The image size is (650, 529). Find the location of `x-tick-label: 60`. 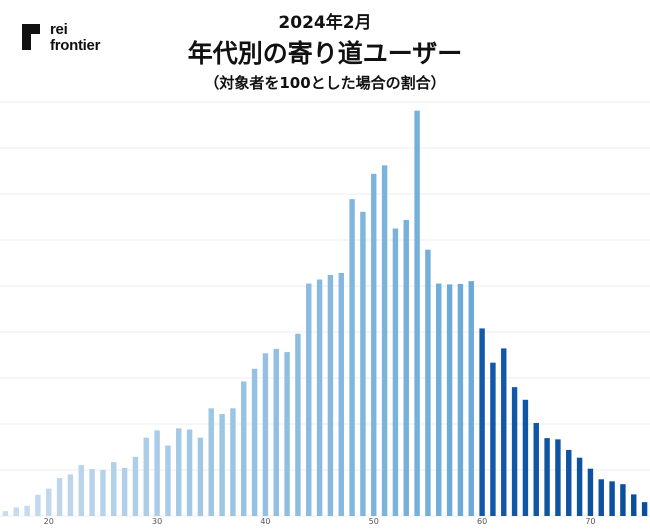

x-tick-label: 60 is located at coordinates (482, 521).